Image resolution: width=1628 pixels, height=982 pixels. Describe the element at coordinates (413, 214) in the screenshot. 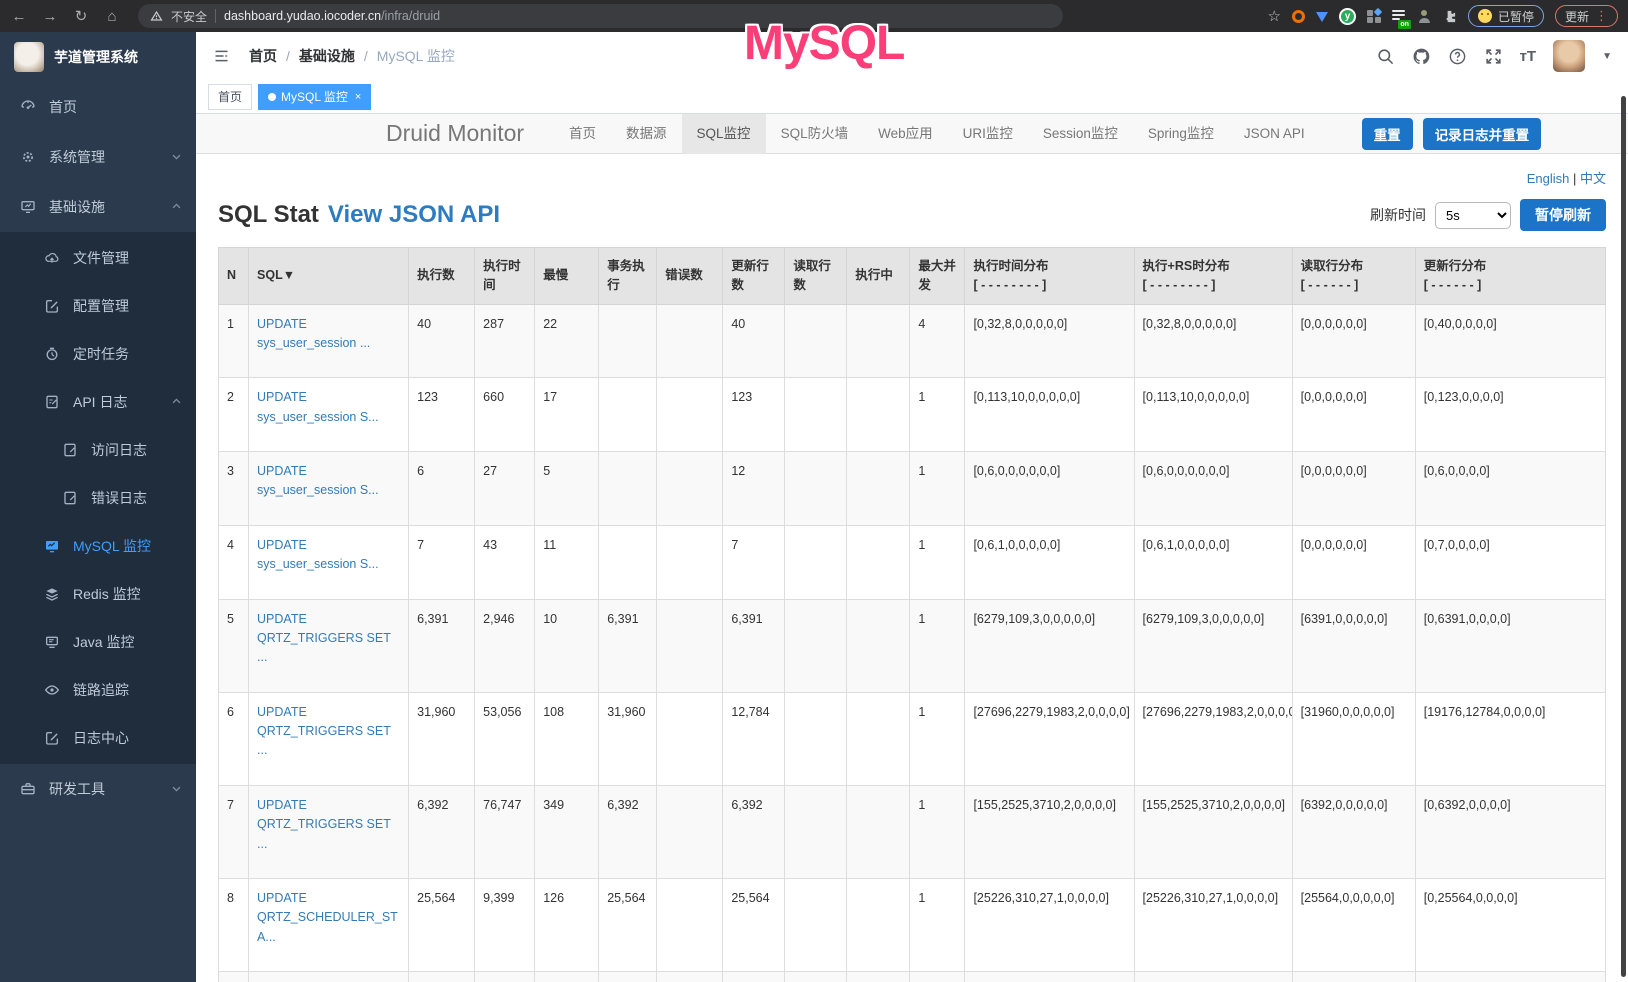

I see `view-json-api-link: View JSON API` at that location.